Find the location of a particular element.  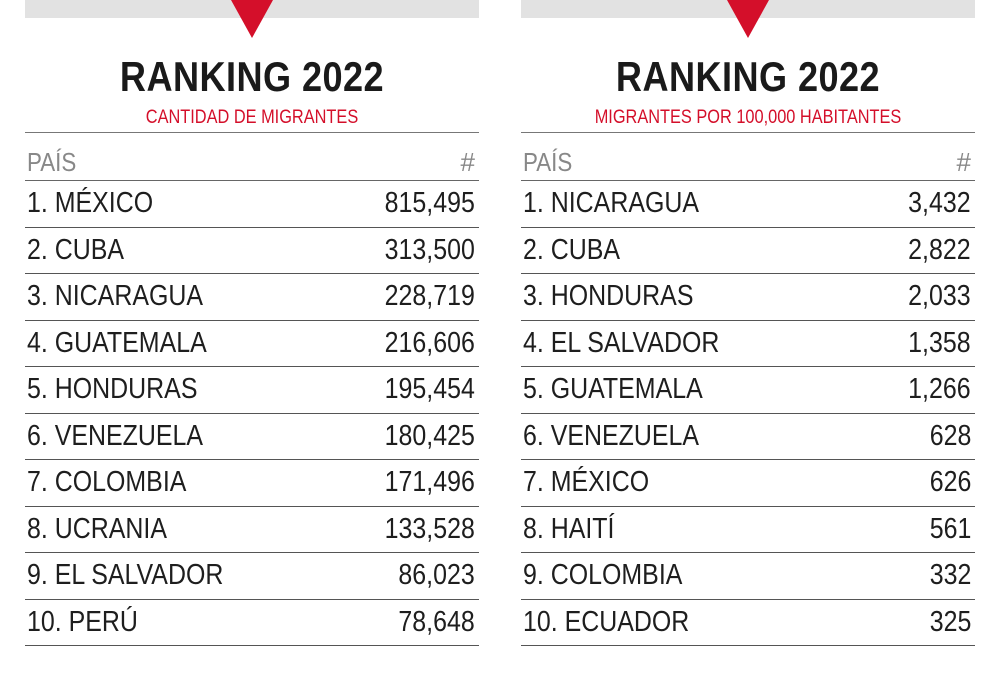

value: 1,358 is located at coordinates (939, 342).